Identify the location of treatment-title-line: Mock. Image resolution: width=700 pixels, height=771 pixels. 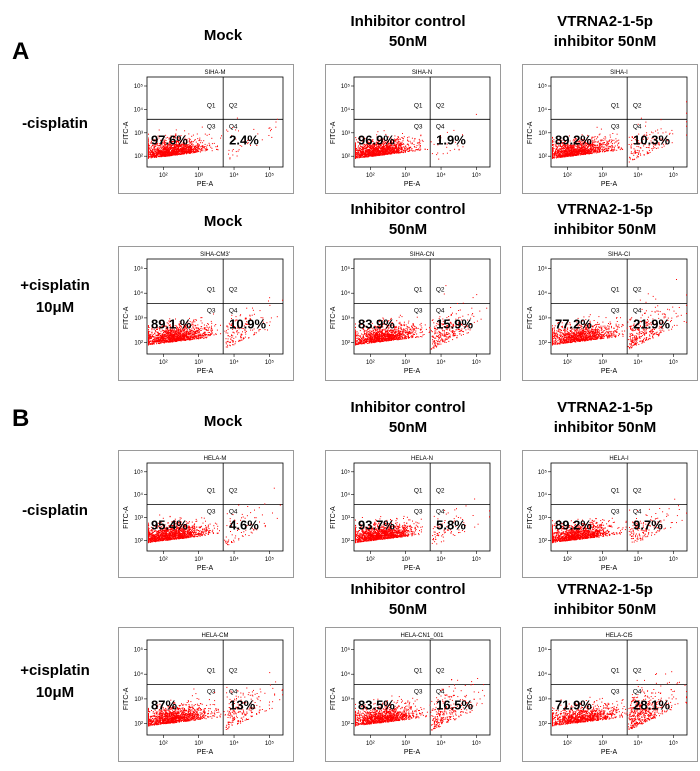
(223, 35).